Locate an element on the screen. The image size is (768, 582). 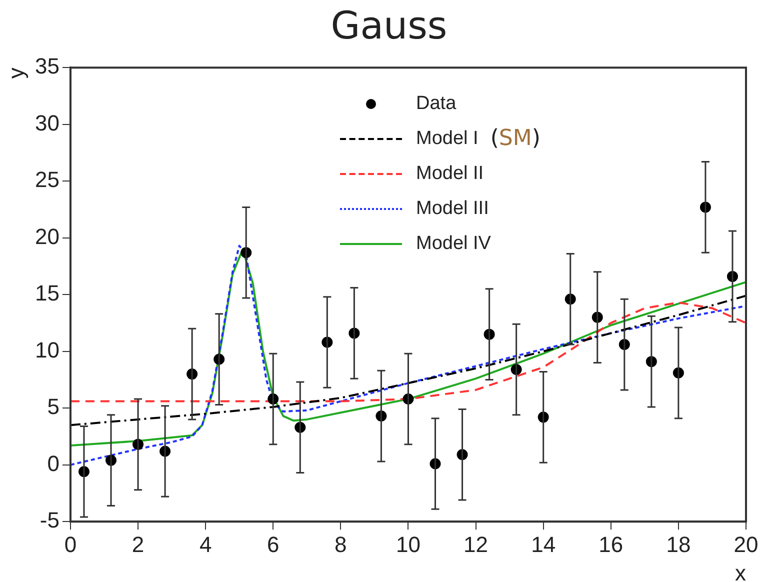
y-tick-label: 0 is located at coordinates (53, 463).